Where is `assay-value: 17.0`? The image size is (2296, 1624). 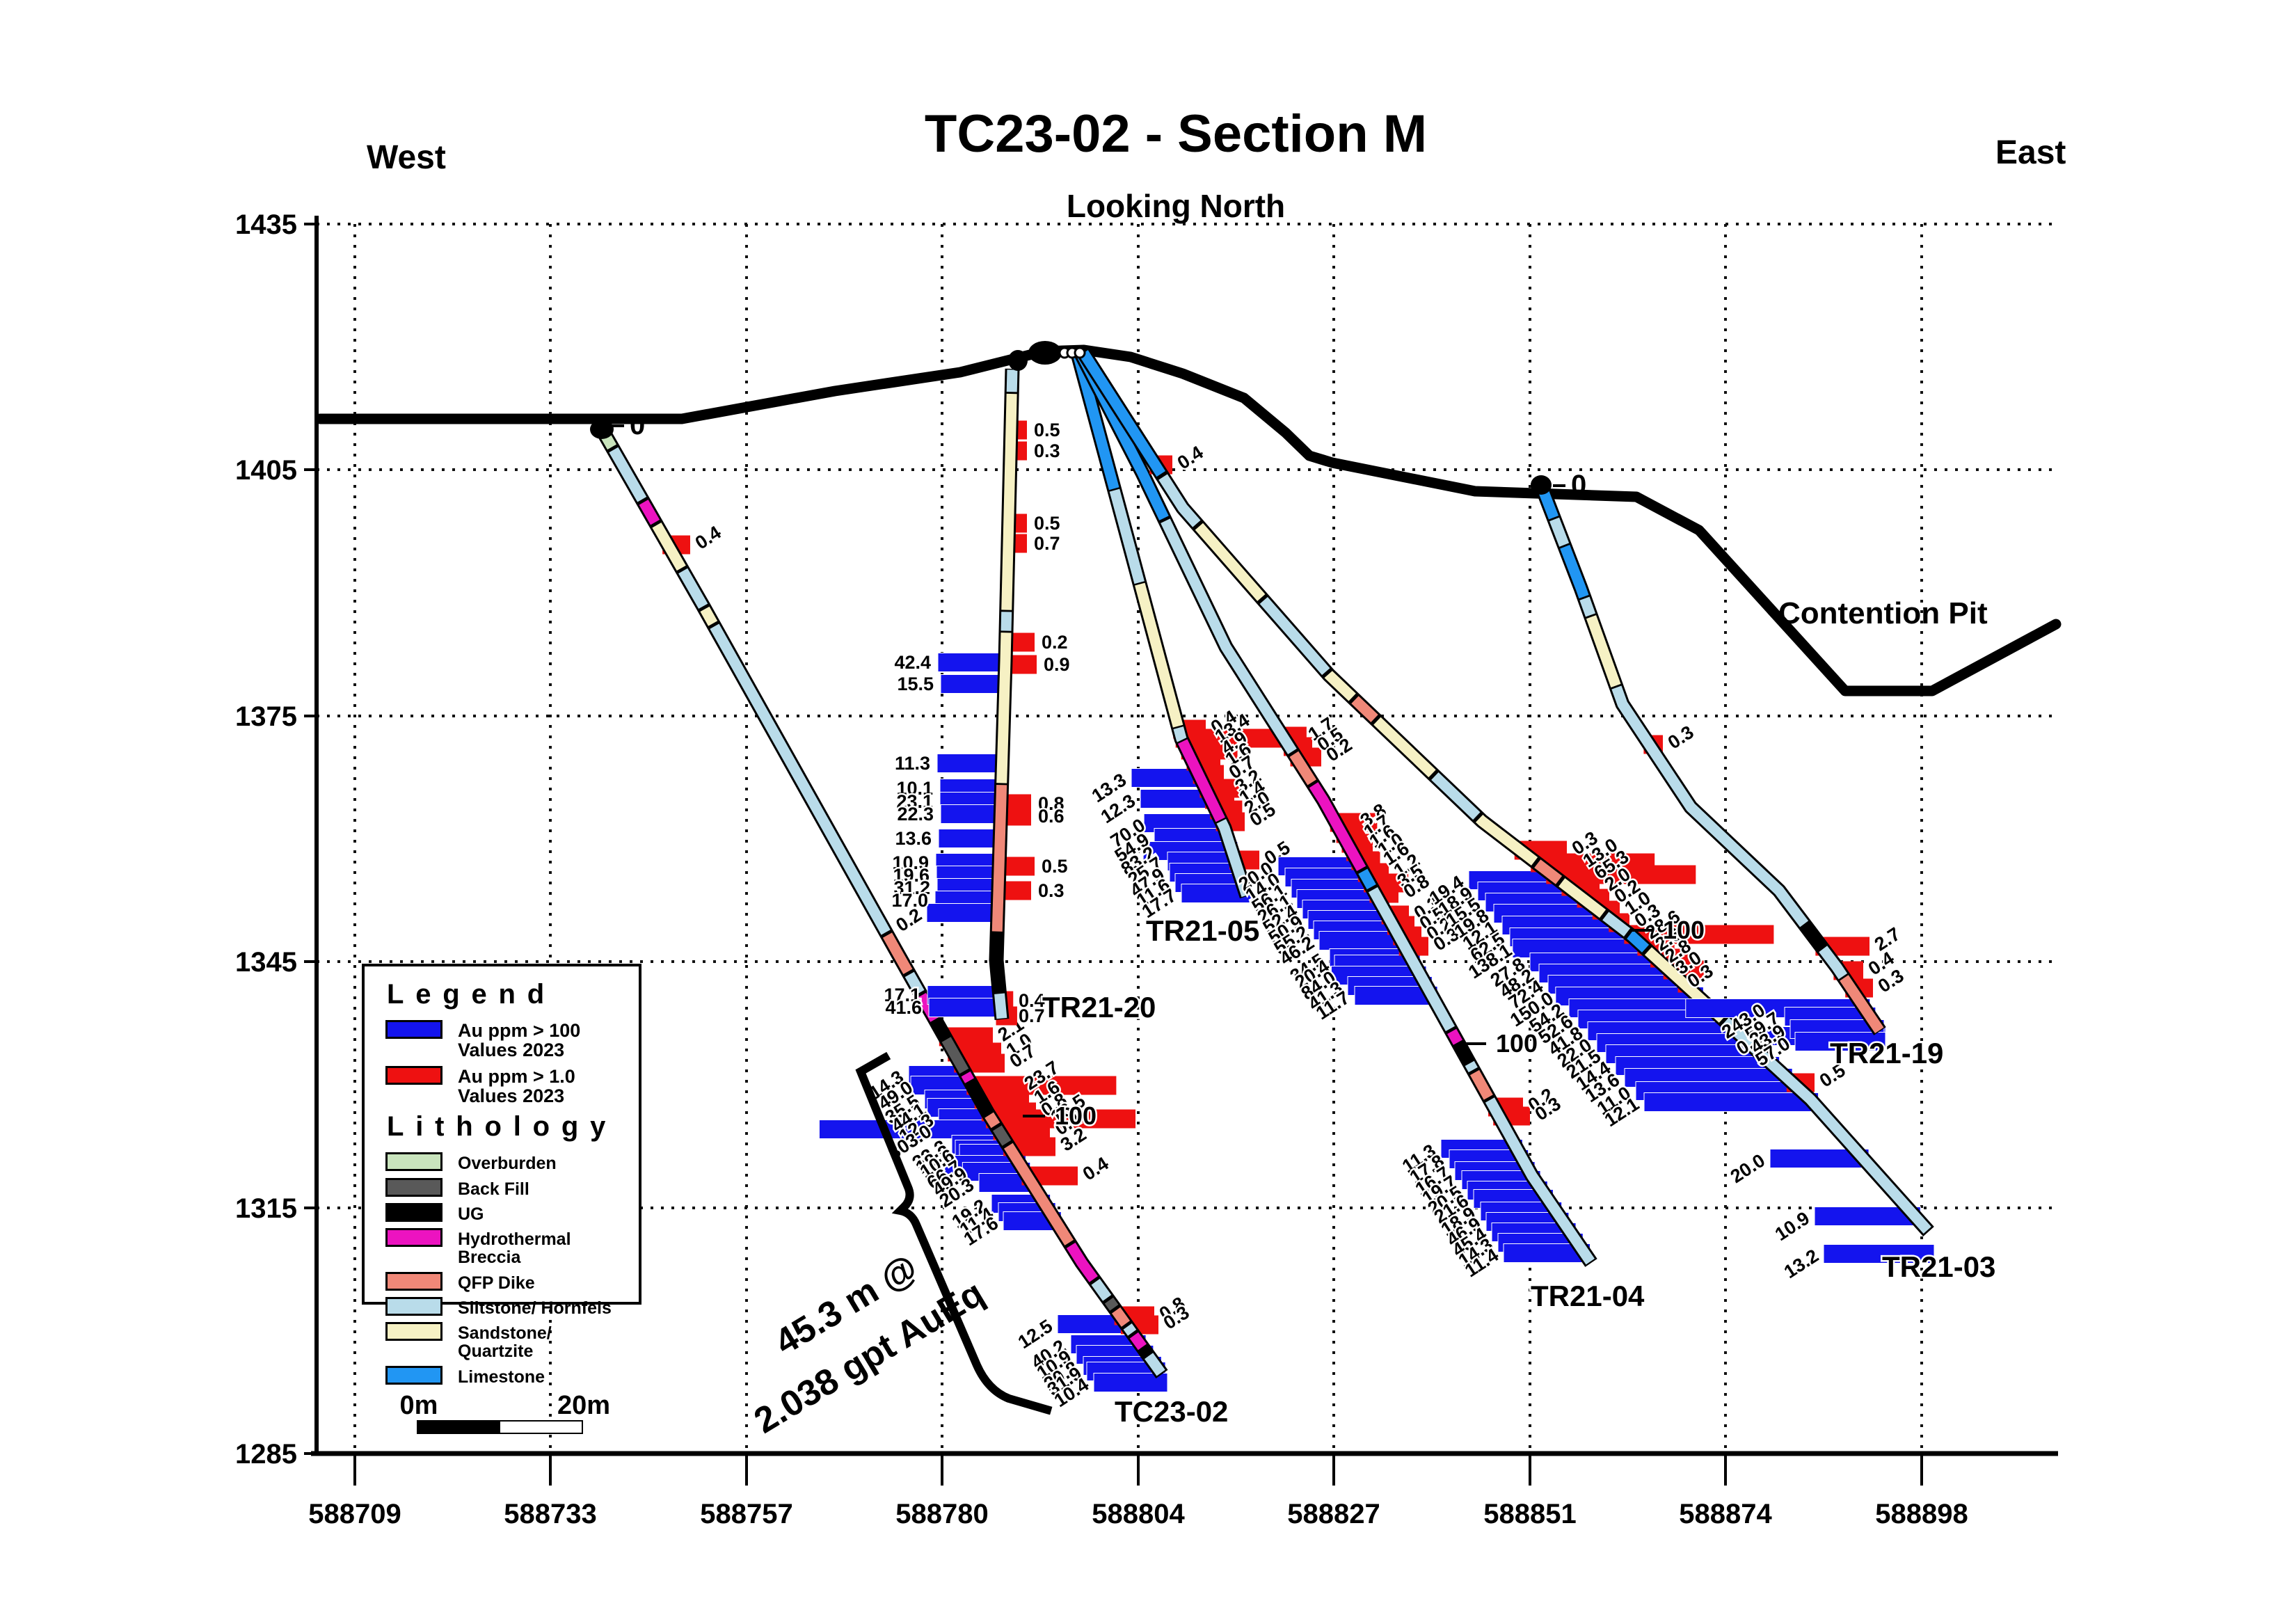 assay-value: 17.0 is located at coordinates (910, 900).